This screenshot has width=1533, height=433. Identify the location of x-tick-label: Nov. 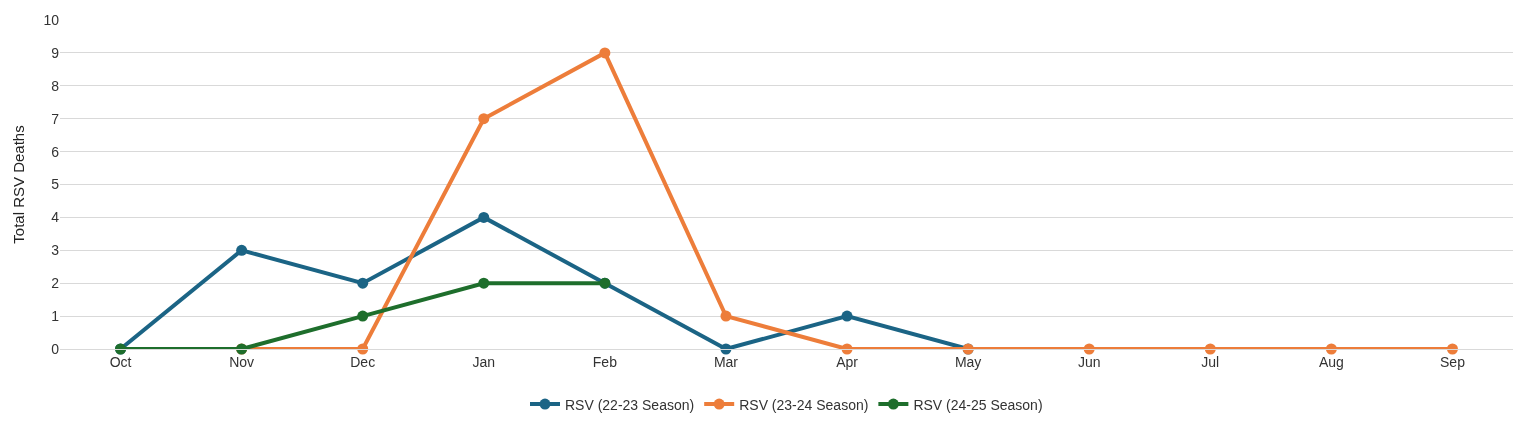
(242, 361).